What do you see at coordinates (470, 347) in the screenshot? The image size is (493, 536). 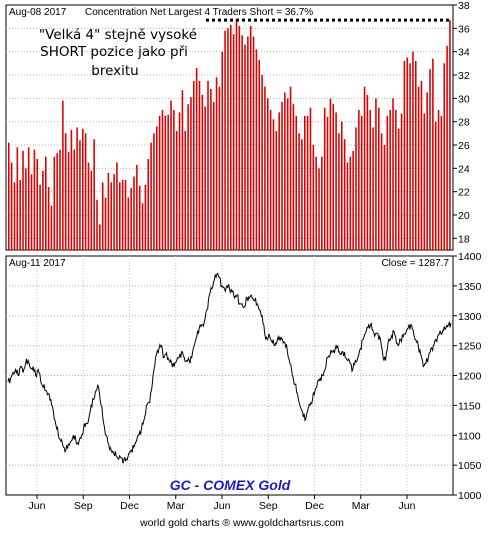 I see `price-y-tick-label: 1250` at bounding box center [470, 347].